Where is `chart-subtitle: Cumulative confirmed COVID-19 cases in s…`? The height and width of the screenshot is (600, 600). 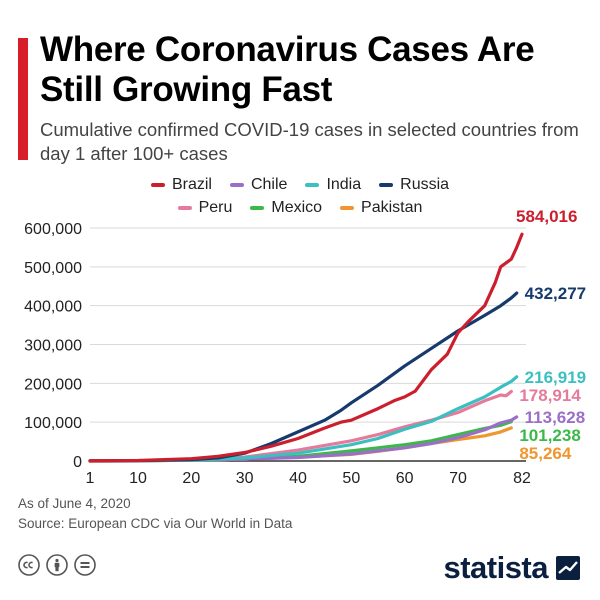 chart-subtitle: Cumulative confirmed COVID-19 cases in s… is located at coordinates (309, 141).